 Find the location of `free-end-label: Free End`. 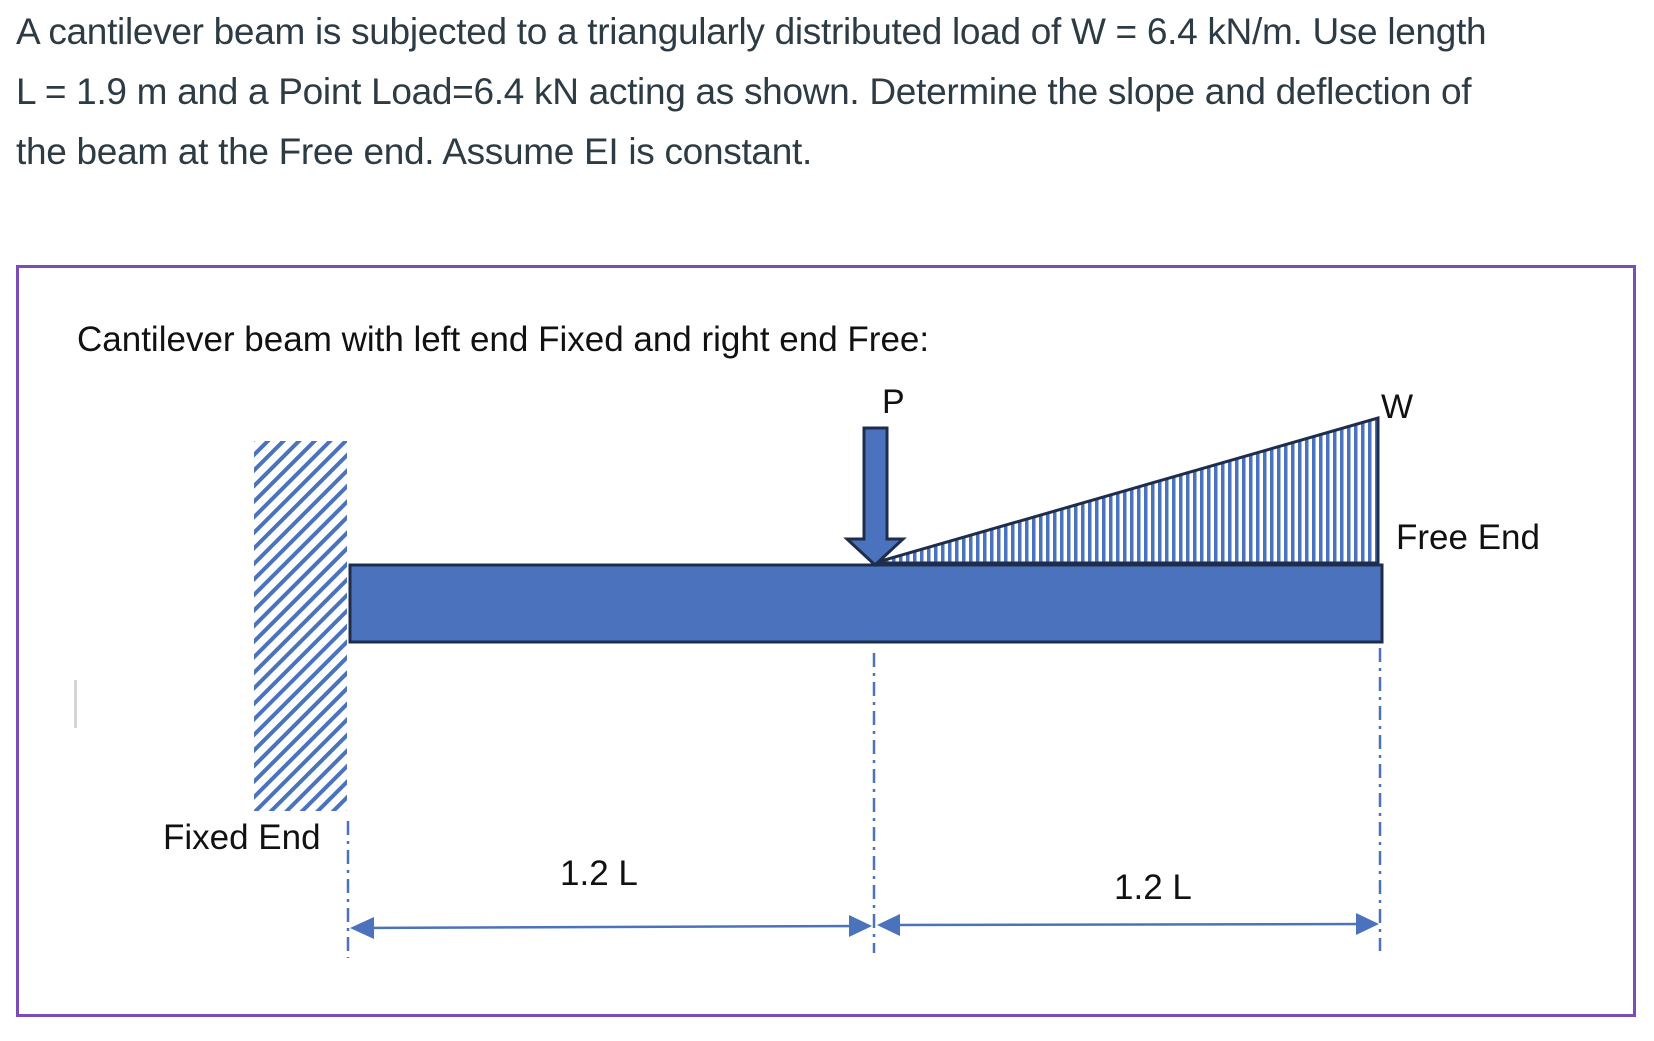

free-end-label: Free End is located at coordinates (1468, 537).